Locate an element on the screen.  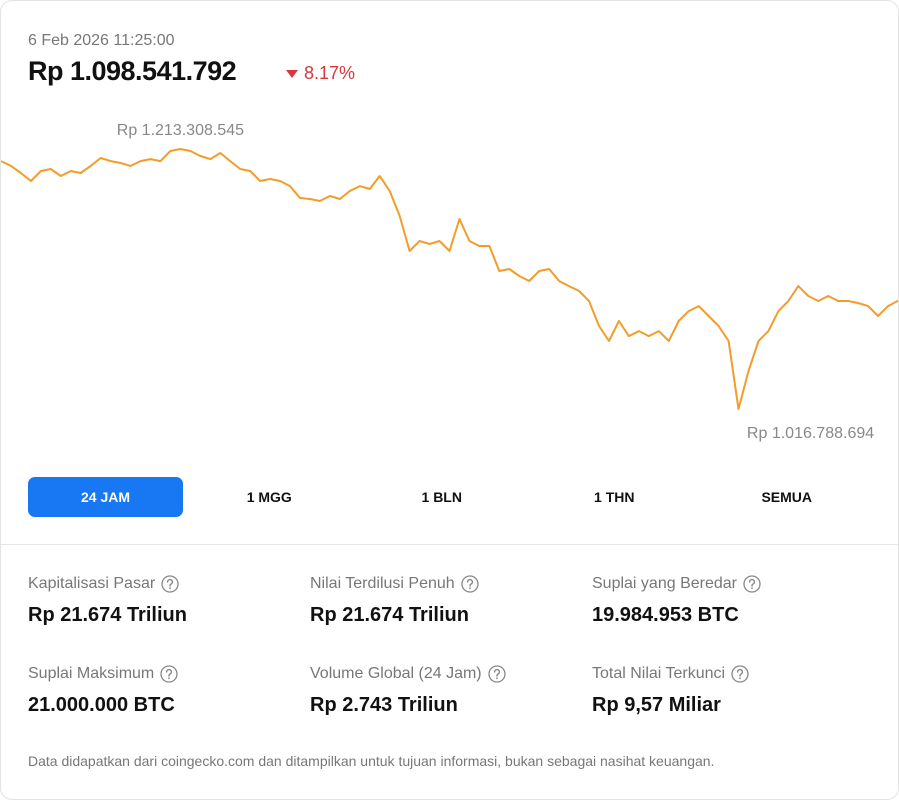
stat: Kapitalisasi Pasar Rp 21.674 Triliun is located at coordinates (163, 601).